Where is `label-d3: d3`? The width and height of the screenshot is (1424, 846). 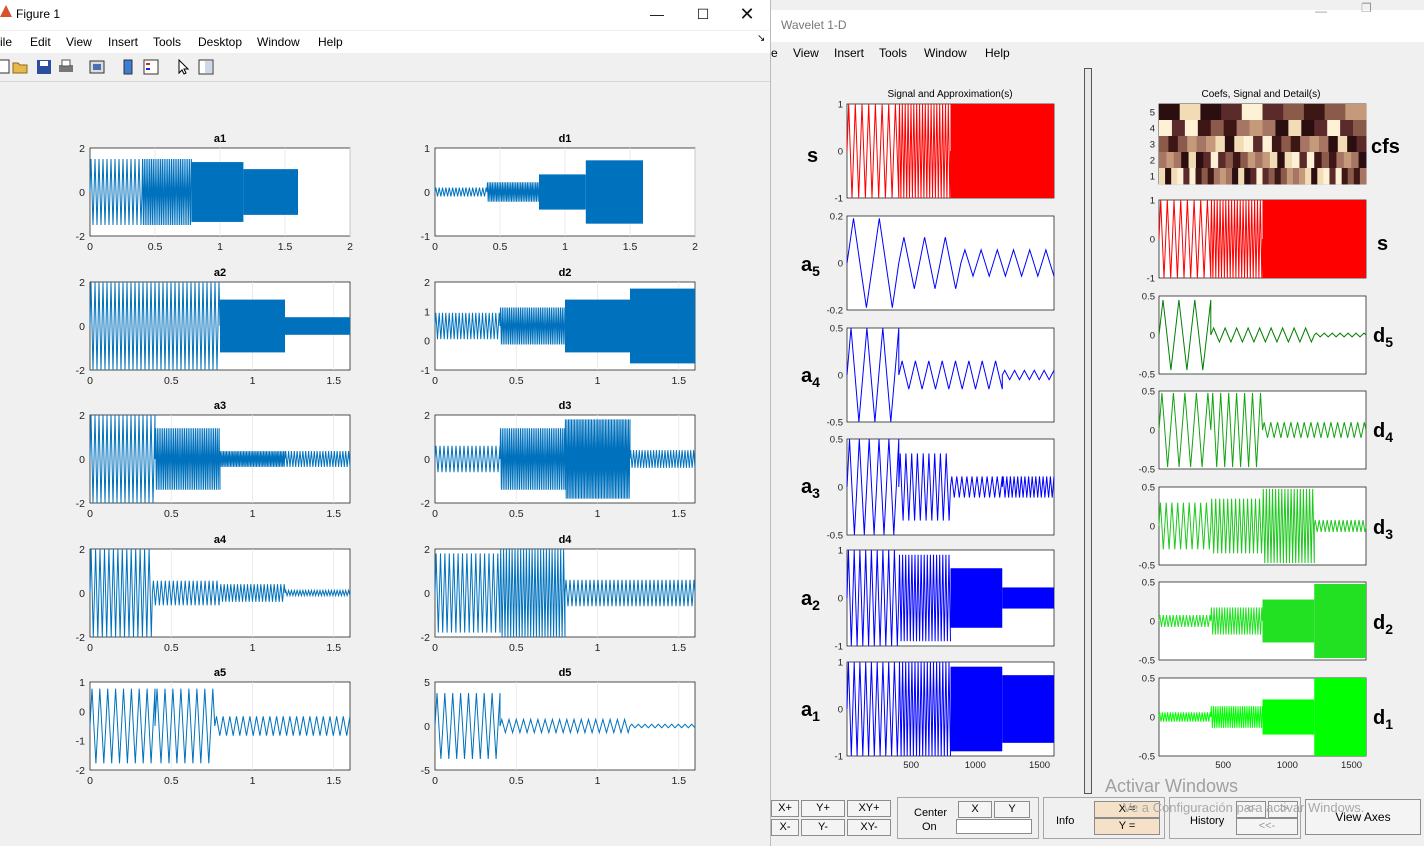
label-d3: d3 is located at coordinates (1383, 529).